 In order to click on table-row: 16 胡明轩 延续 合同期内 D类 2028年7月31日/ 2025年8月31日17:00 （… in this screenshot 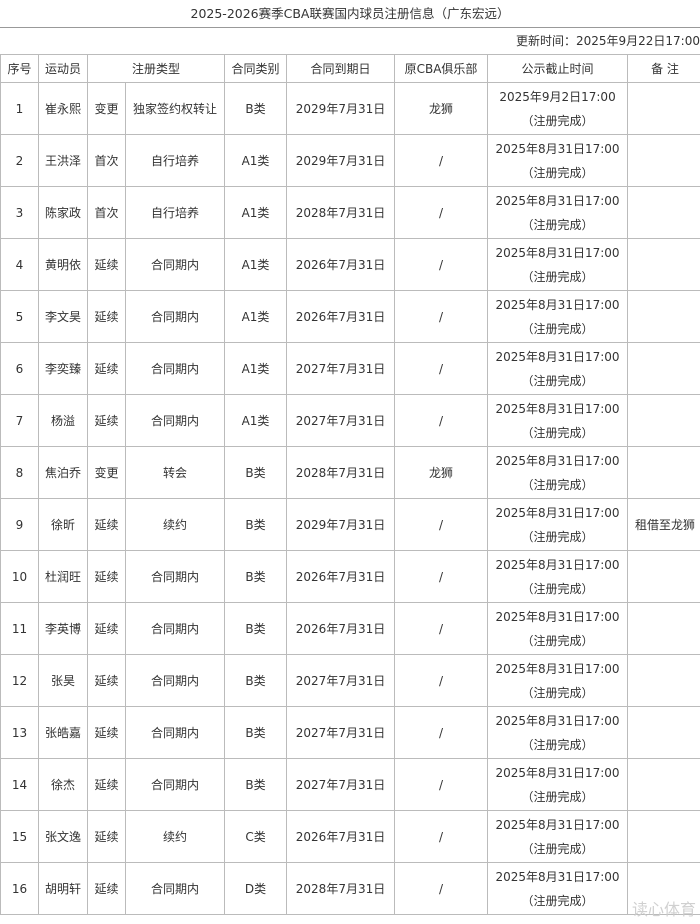, I will do `click(350, 888)`.